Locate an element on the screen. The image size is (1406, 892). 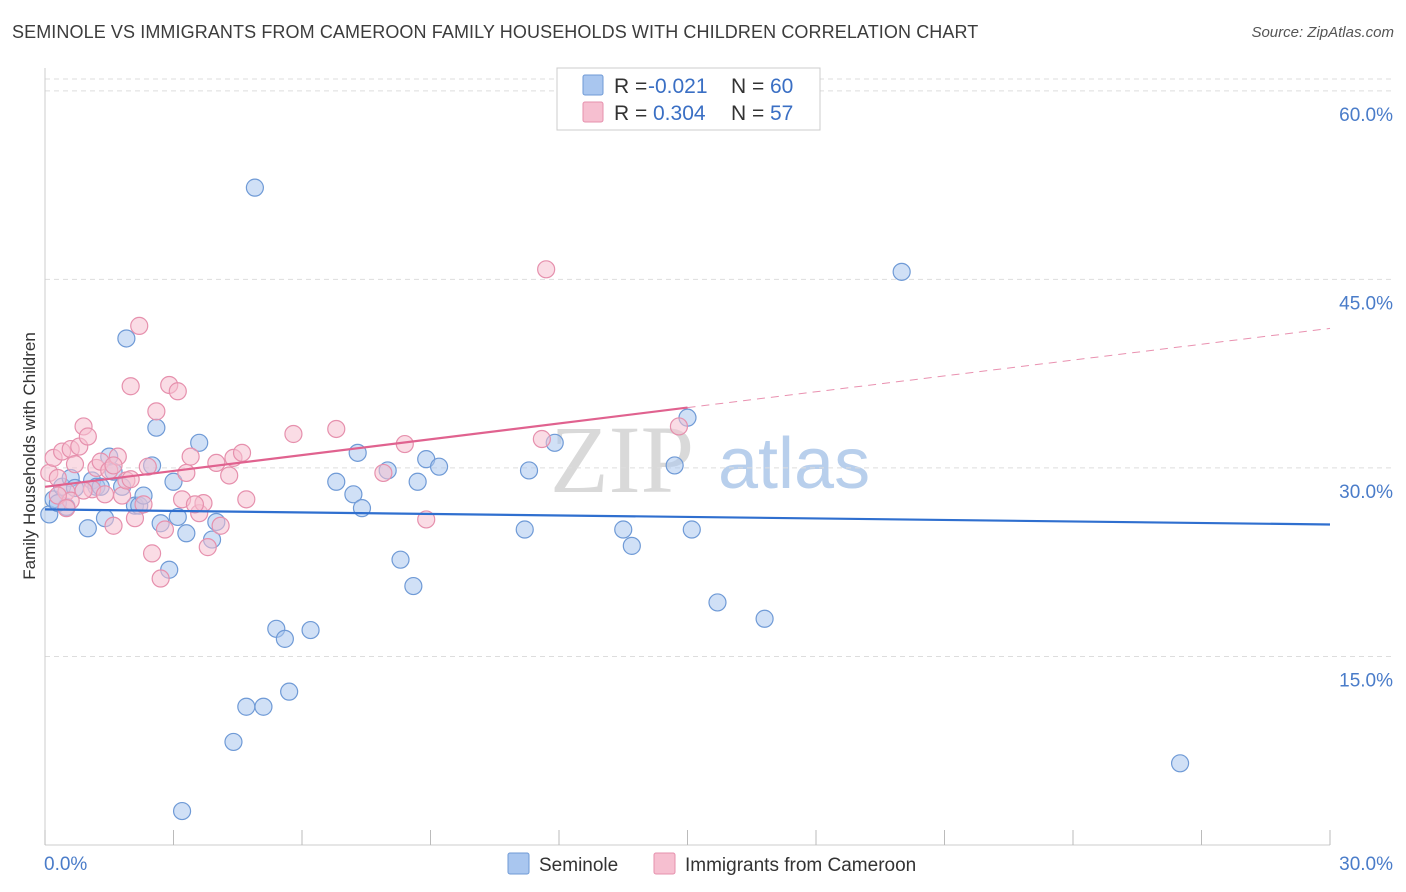
stats-legend-n-value: 57 is located at coordinates (781, 113).